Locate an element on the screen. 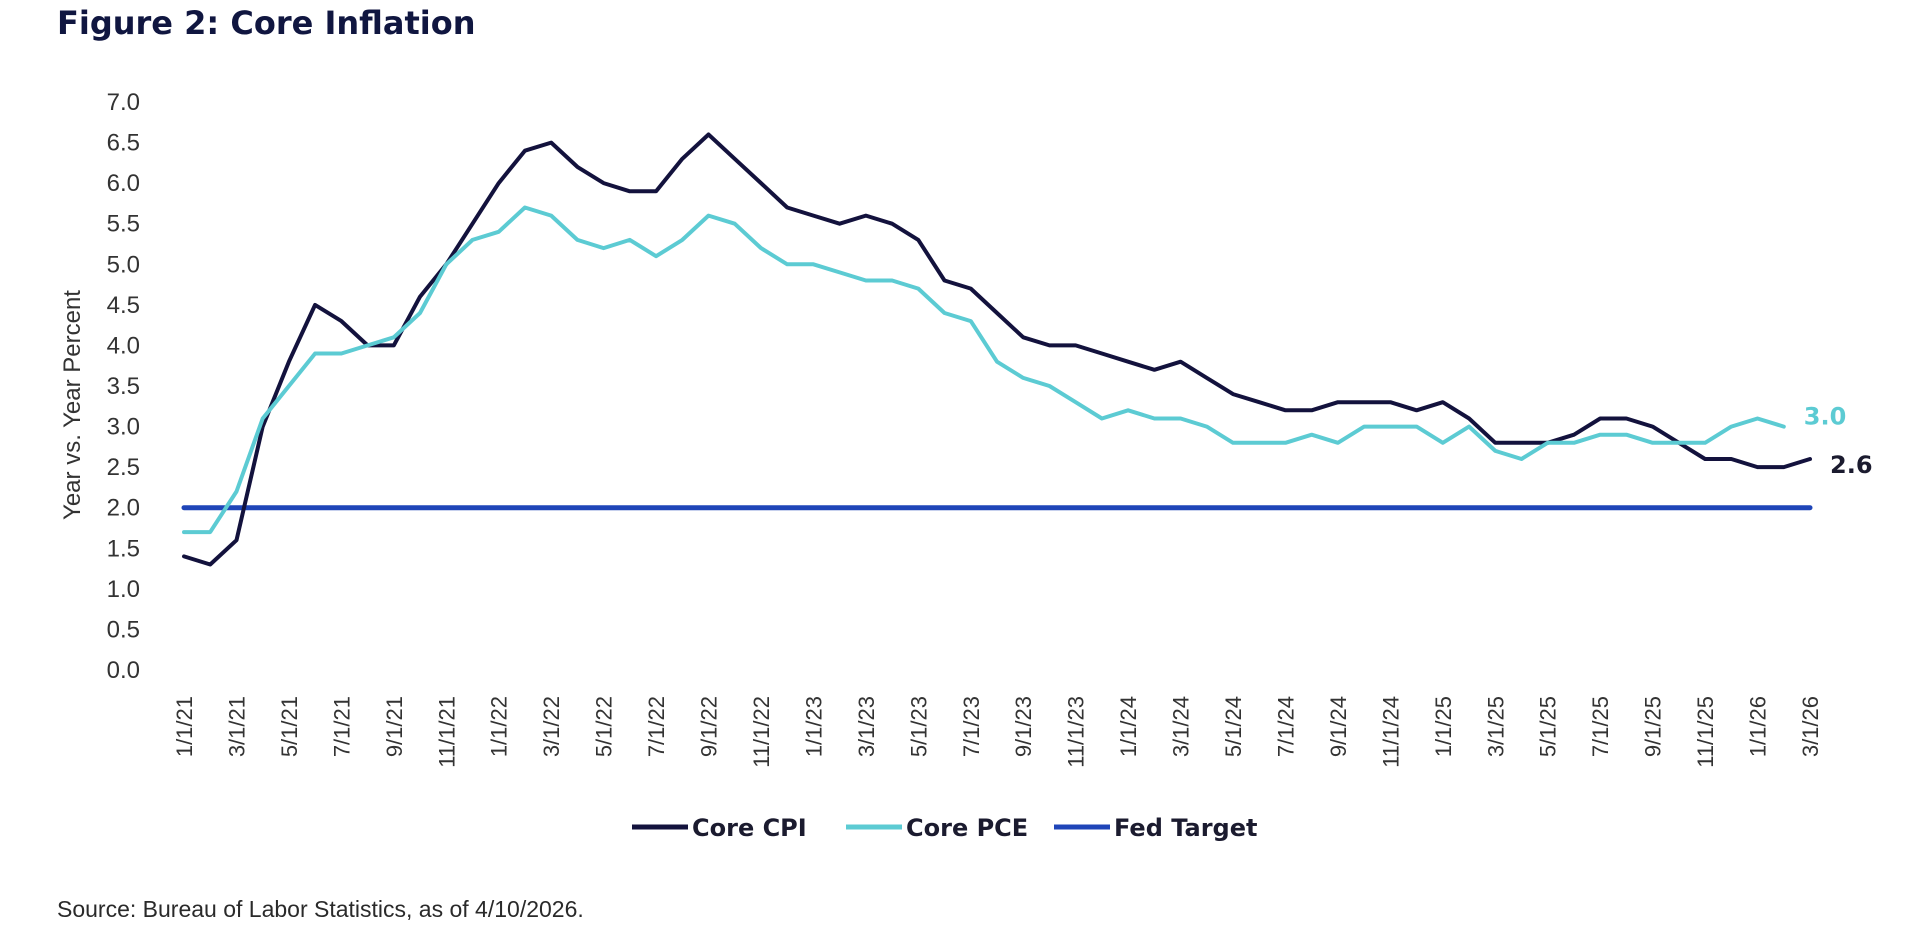  legend: Core CPI Core PCE Fed Target is located at coordinates (944, 828).